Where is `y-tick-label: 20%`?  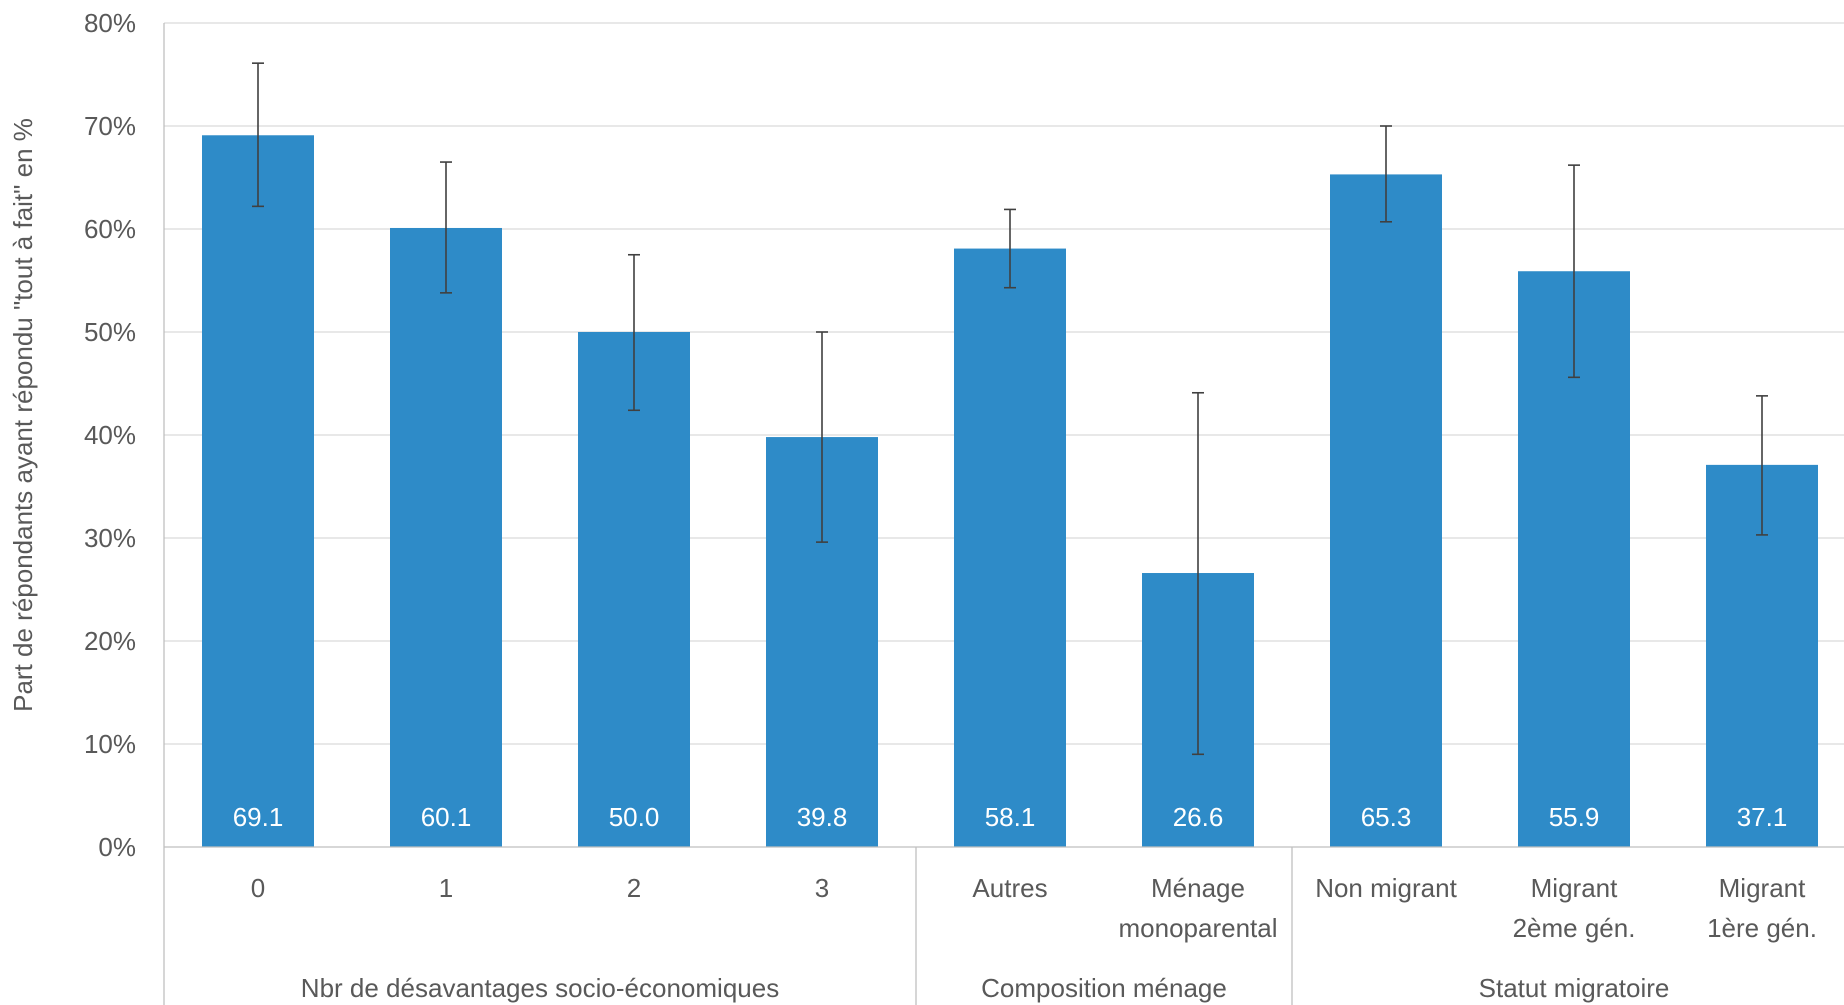 y-tick-label: 20% is located at coordinates (110, 641).